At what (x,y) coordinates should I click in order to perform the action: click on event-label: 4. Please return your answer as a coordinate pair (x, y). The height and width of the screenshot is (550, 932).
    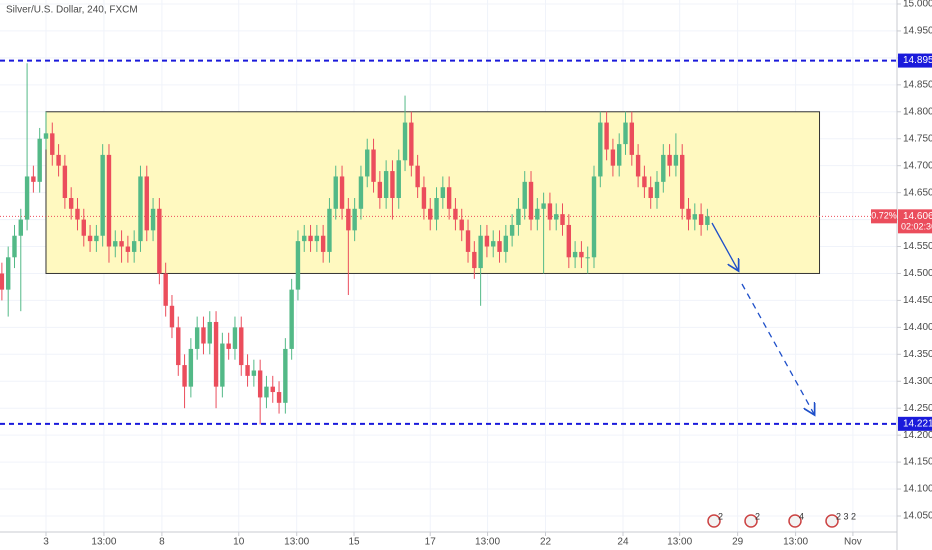
    Looking at the image, I should click on (801, 516).